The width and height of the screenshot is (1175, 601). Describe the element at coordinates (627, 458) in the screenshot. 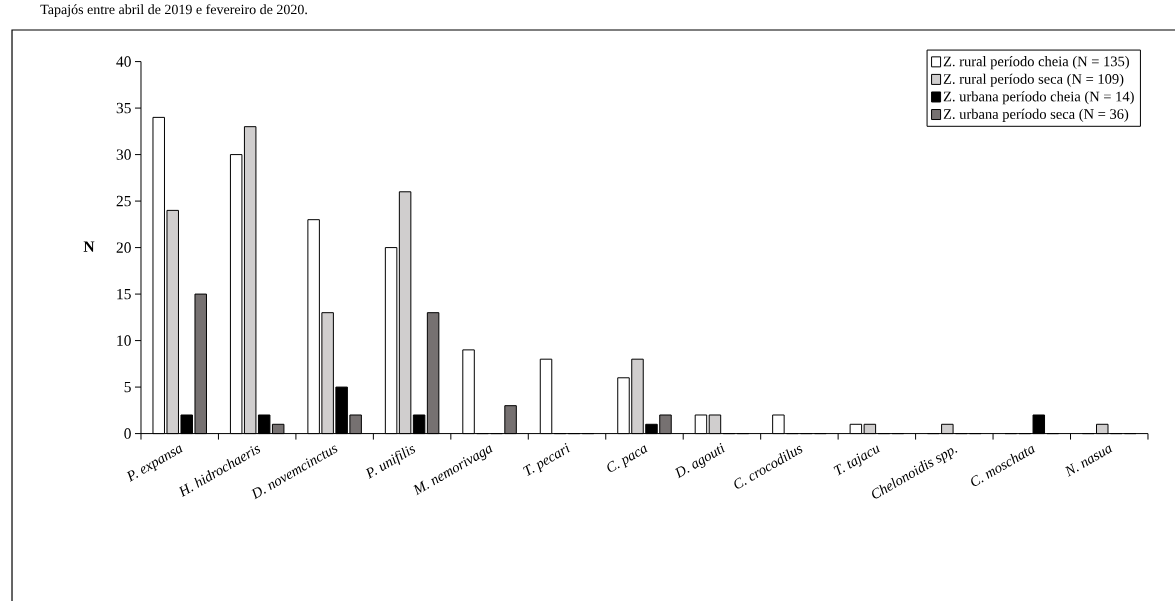

I see `x-tick-label: C. paca` at that location.